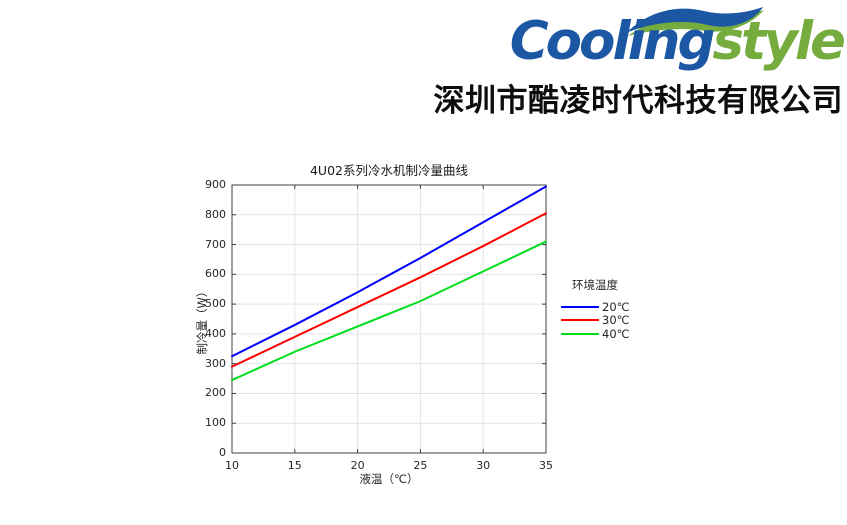  Describe the element at coordinates (215, 363) in the screenshot. I see `y-tick-label: 300` at that location.